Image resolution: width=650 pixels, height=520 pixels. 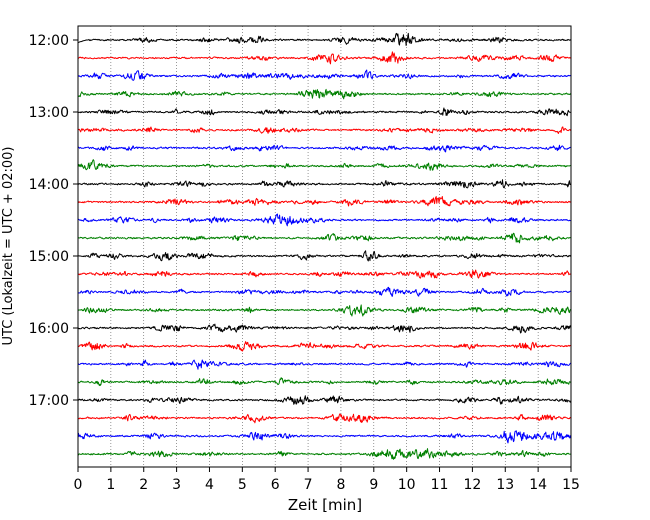 What do you see at coordinates (472, 485) in the screenshot?
I see `x-tick-label: 12` at bounding box center [472, 485].